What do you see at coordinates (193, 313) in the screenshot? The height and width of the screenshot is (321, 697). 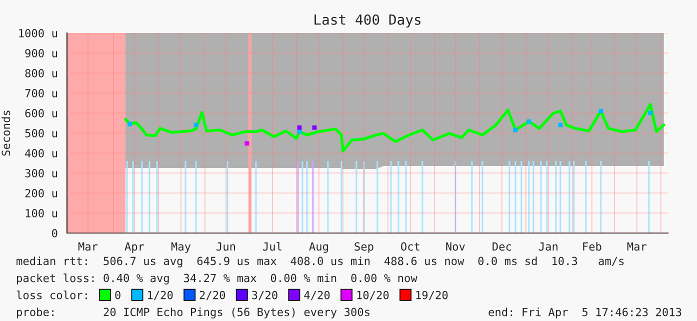 I see `text: probe: 20 ICMP Echo Pings (56 Bytes) every 300s` at bounding box center [193, 313].